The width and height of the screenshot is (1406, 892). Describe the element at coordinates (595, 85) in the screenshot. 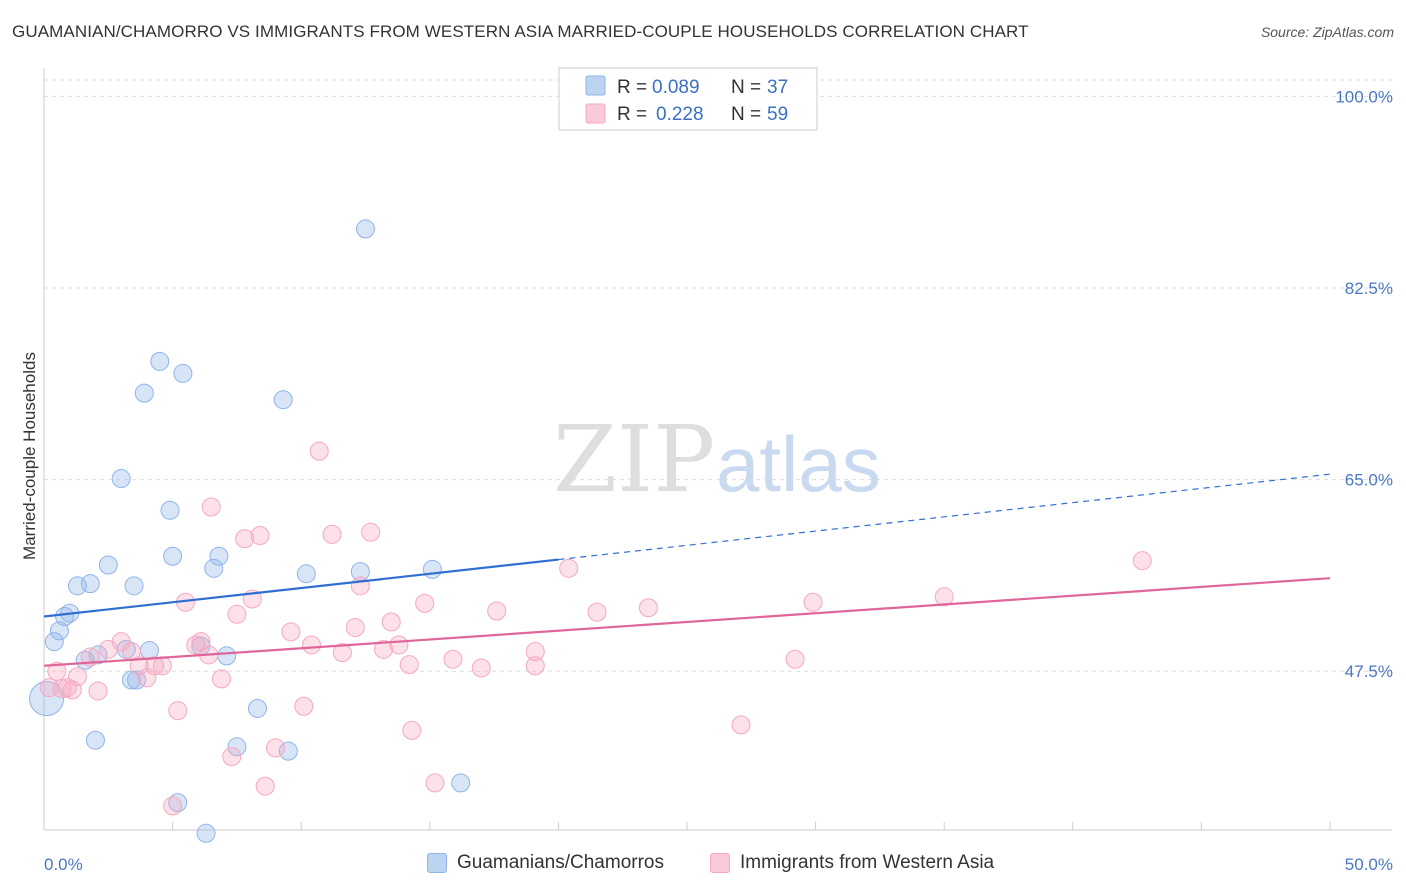

I see `legend-swatch-guamanian` at that location.